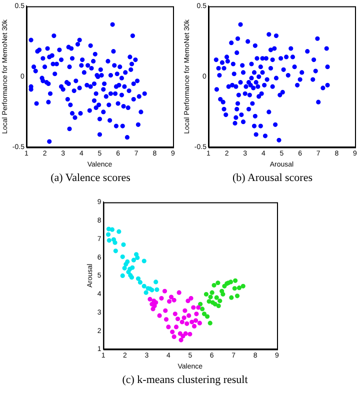  I want to click on text: (b) Arousal scores, so click(272, 178).